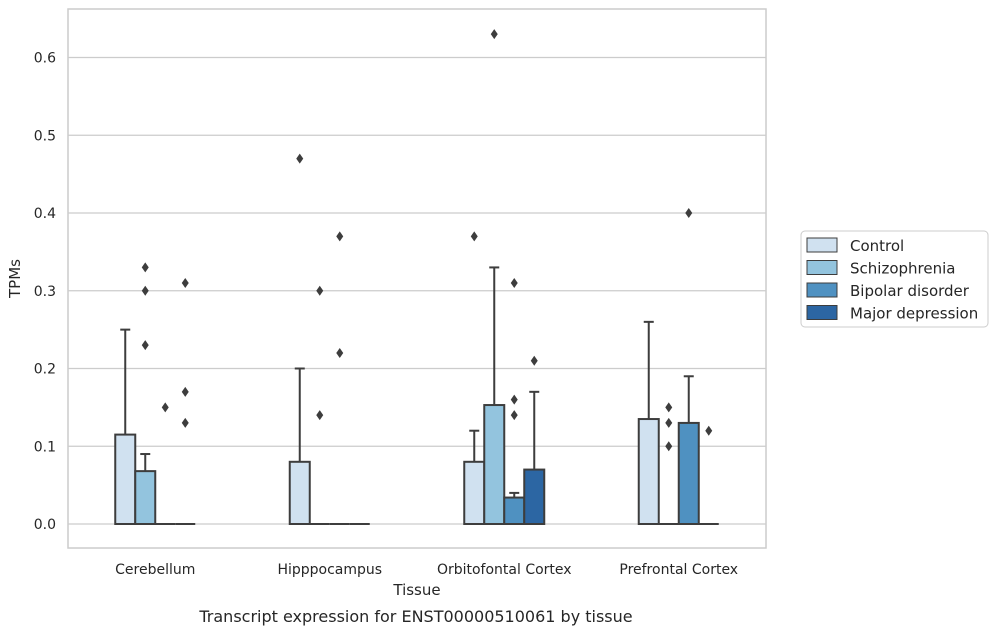 The height and width of the screenshot is (634, 997). Describe the element at coordinates (877, 246) in the screenshot. I see `legend-label: Control` at that location.